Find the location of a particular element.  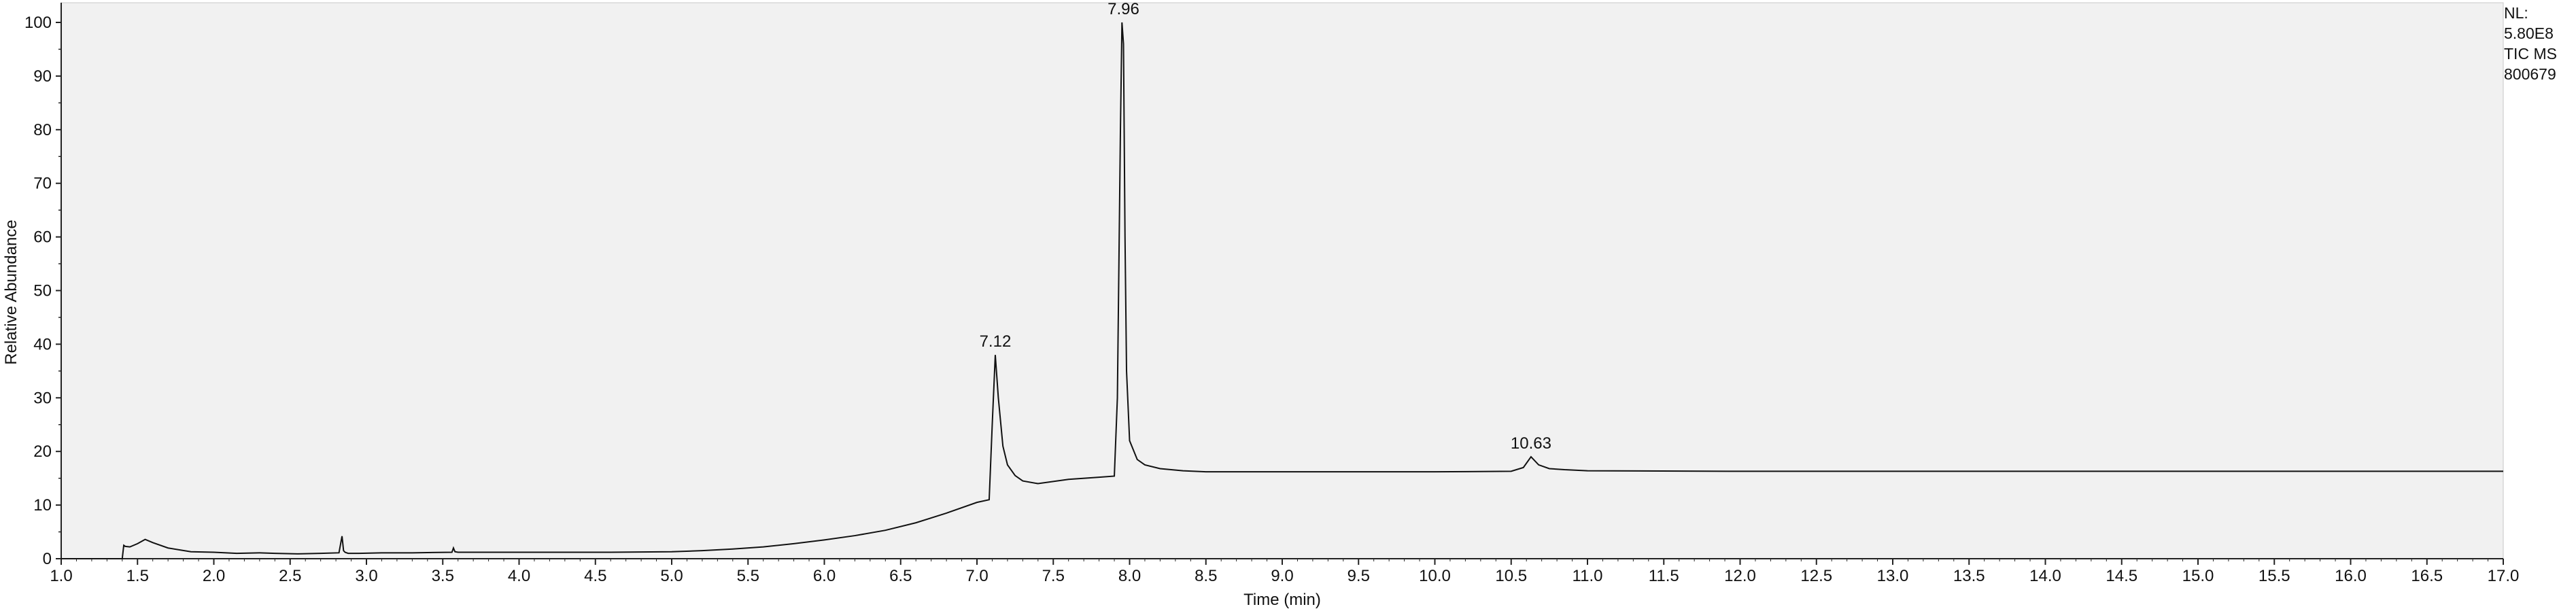

y-tick-label: 80 is located at coordinates (42, 130).